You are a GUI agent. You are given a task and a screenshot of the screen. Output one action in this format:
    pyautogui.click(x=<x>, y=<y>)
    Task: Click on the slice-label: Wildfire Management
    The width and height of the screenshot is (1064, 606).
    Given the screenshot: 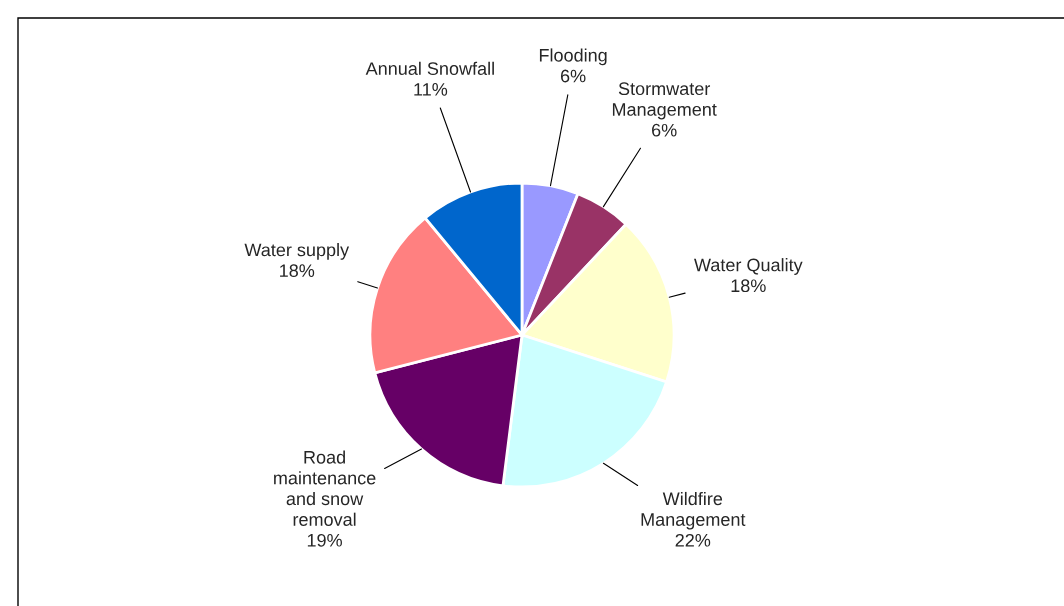 What is the action you would take?
    pyautogui.click(x=693, y=510)
    